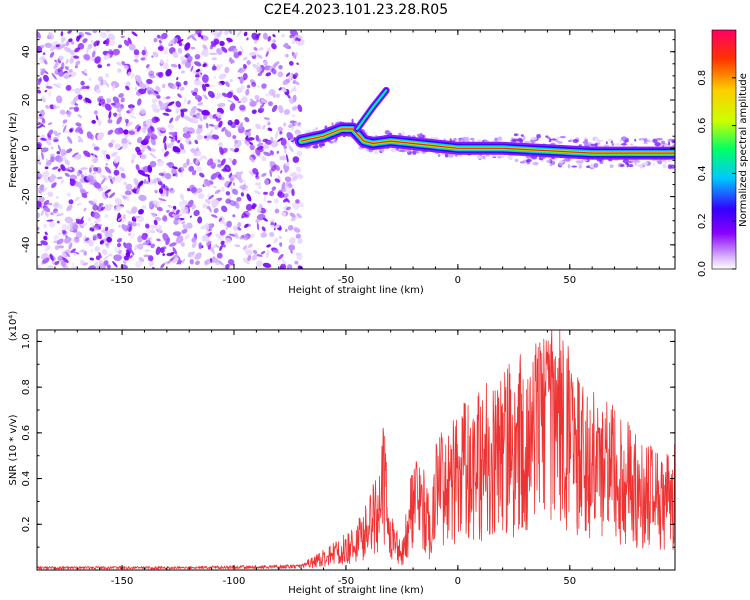  I want to click on x-tick-label: 0, so click(458, 581).